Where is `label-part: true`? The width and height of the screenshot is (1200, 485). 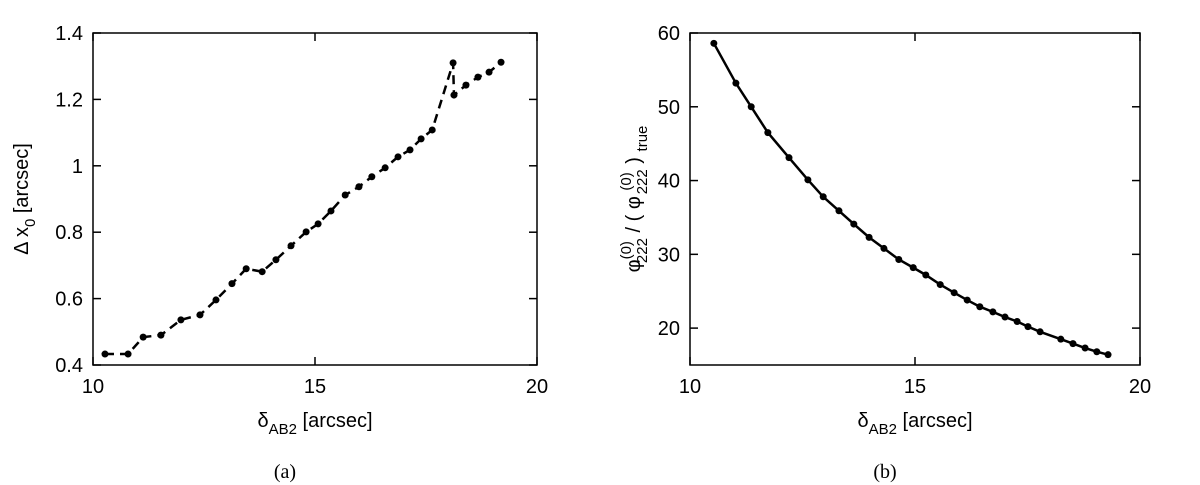 label-part: true is located at coordinates (642, 139).